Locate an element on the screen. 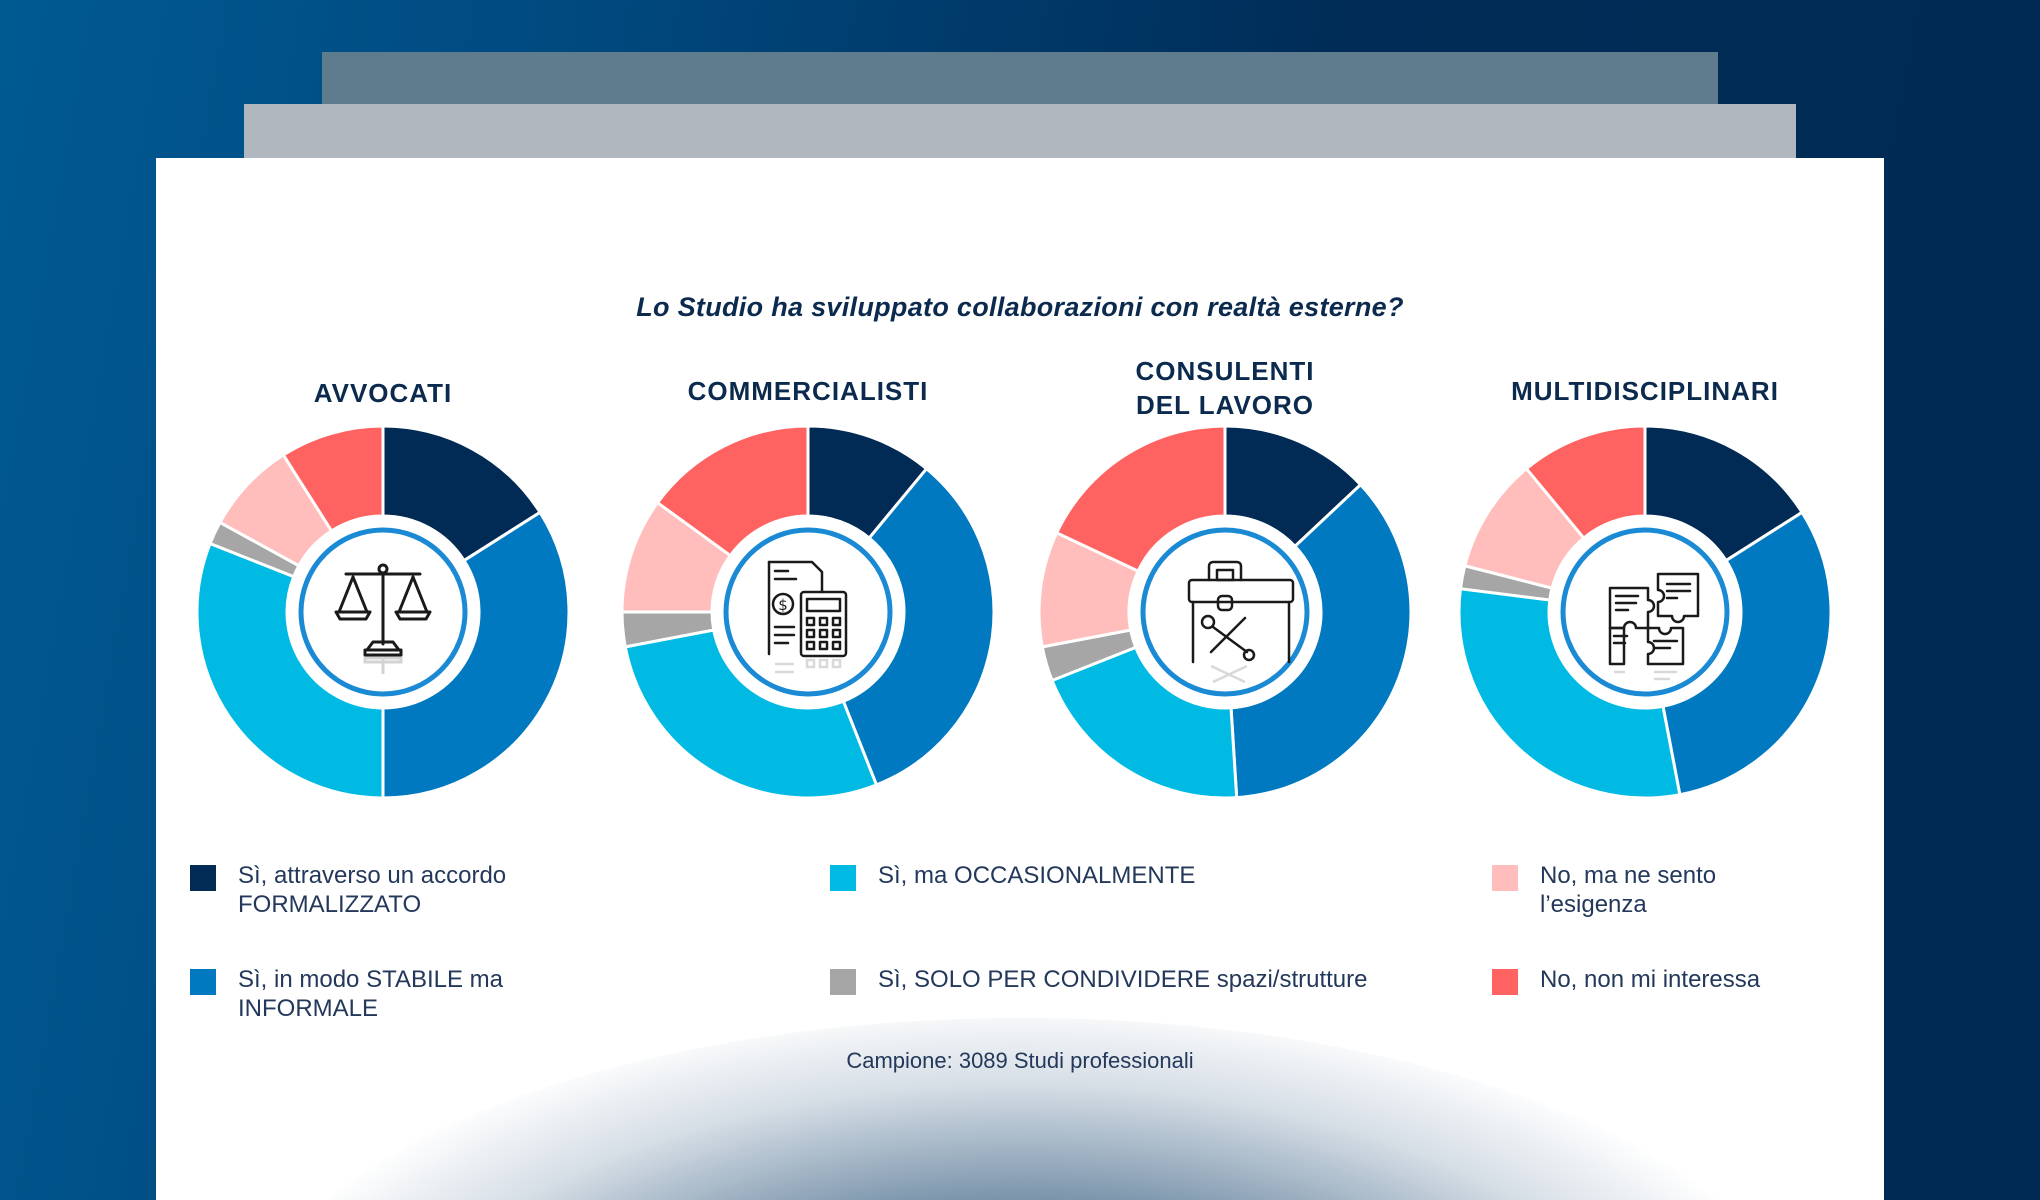 The height and width of the screenshot is (1200, 2040). legend-item-condividere: Sì, SOLO PER CONDIVIDERE spazi/strutture is located at coordinates (1154, 980).